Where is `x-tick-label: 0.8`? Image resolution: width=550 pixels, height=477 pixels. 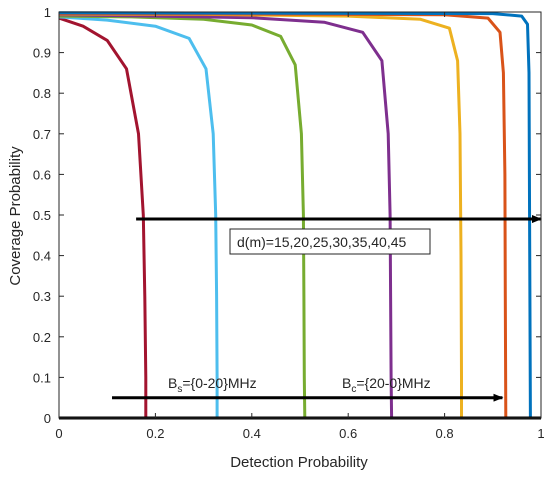 x-tick-label: 0.8 is located at coordinates (445, 433).